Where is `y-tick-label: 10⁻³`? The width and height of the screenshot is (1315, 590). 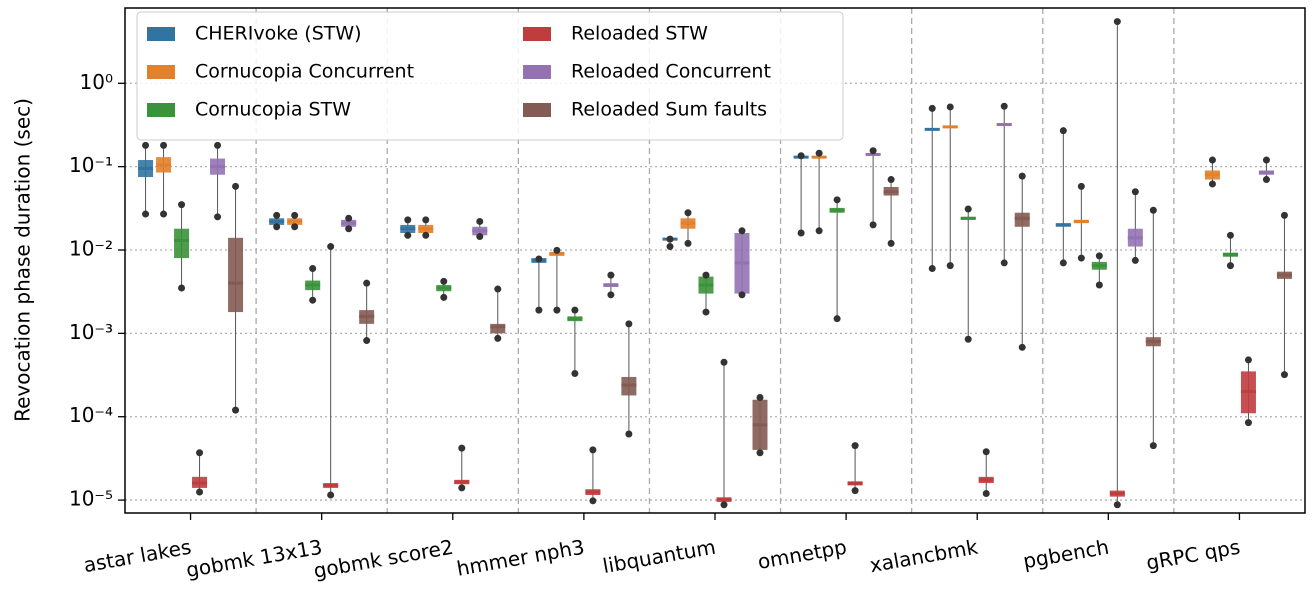 y-tick-label: 10⁻³ is located at coordinates (91, 332).